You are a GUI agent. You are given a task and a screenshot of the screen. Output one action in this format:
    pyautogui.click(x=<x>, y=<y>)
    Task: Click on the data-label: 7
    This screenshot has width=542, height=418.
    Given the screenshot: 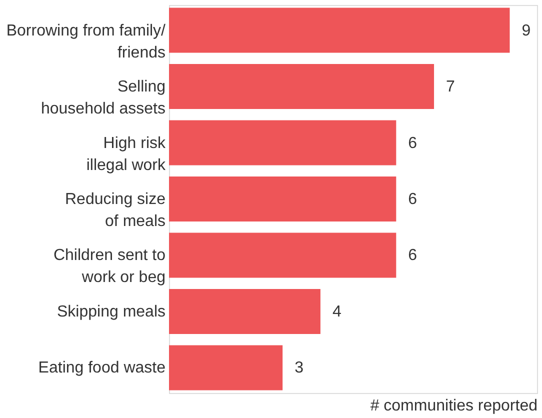 What is the action you would take?
    pyautogui.click(x=451, y=87)
    